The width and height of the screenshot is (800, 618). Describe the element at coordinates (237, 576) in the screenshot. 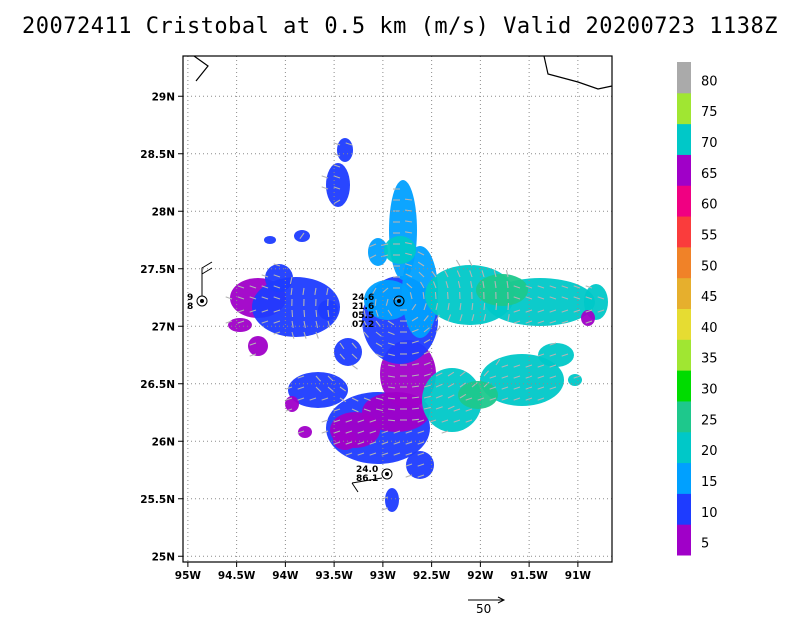

I see `x-tick-label: 94.5W` at that location.